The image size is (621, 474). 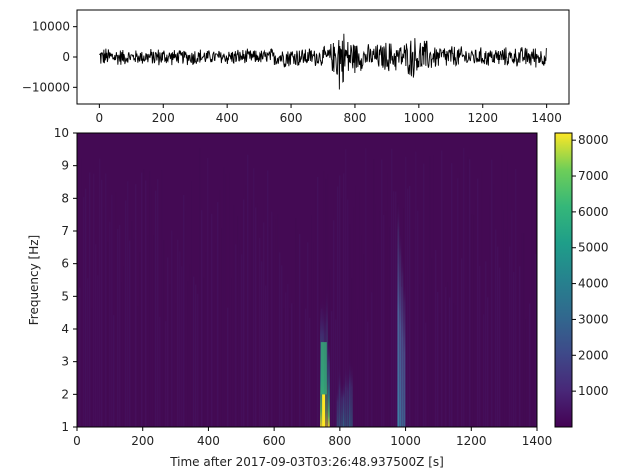 What do you see at coordinates (34, 280) in the screenshot?
I see `spectrogram-y-axis-label: Frequency [Hz]` at bounding box center [34, 280].